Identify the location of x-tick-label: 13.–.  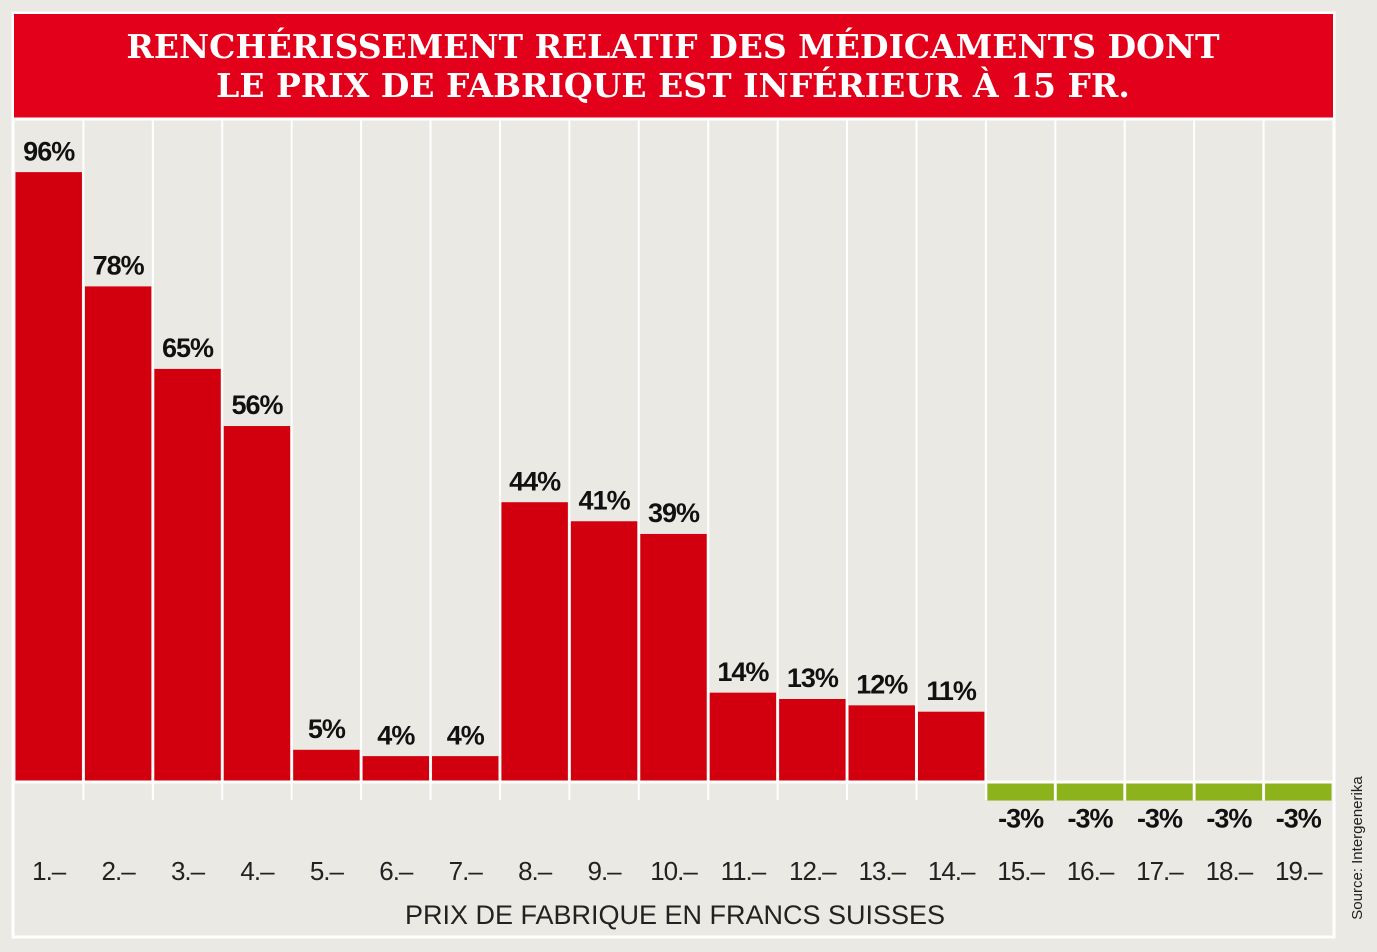
(882, 871).